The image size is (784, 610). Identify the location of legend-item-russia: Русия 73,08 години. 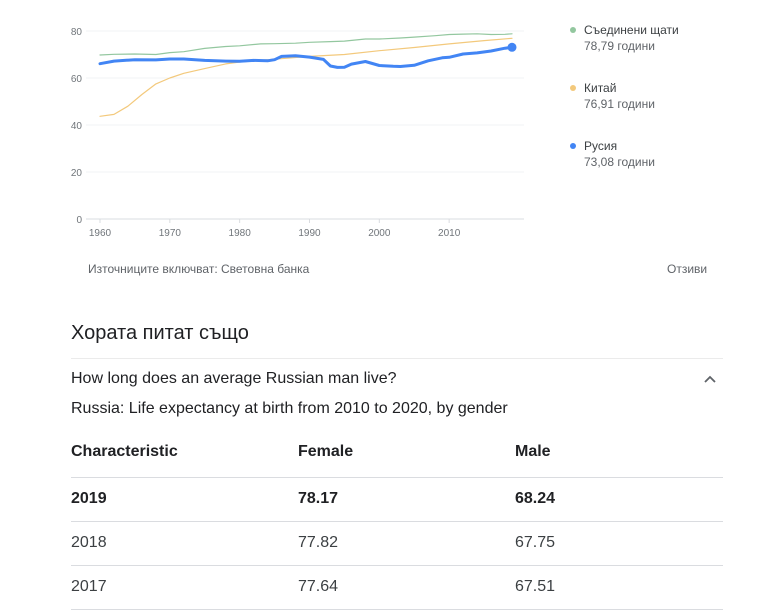
(640, 154).